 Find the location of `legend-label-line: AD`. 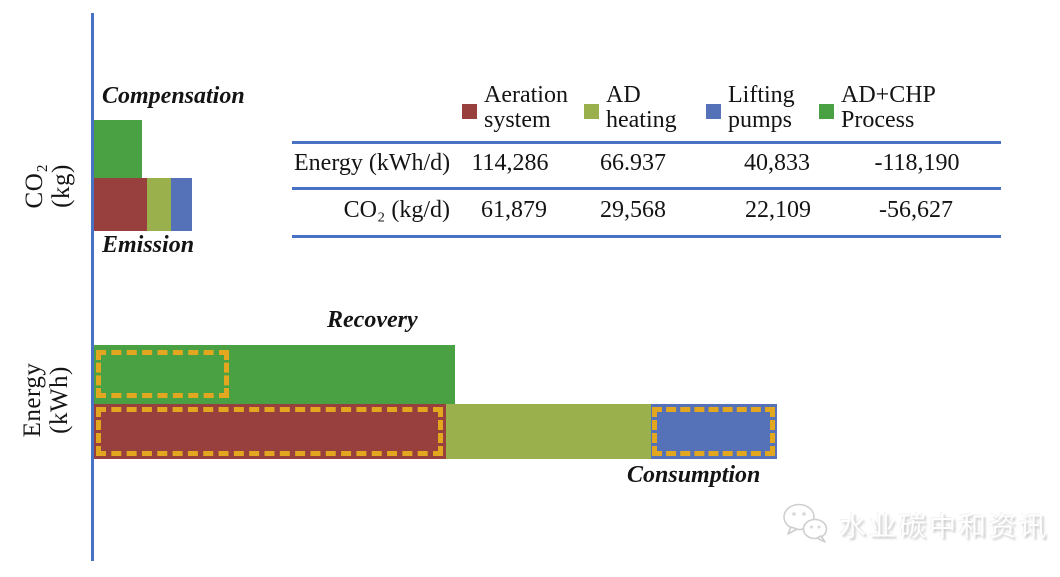

legend-label-line: AD is located at coordinates (623, 95).